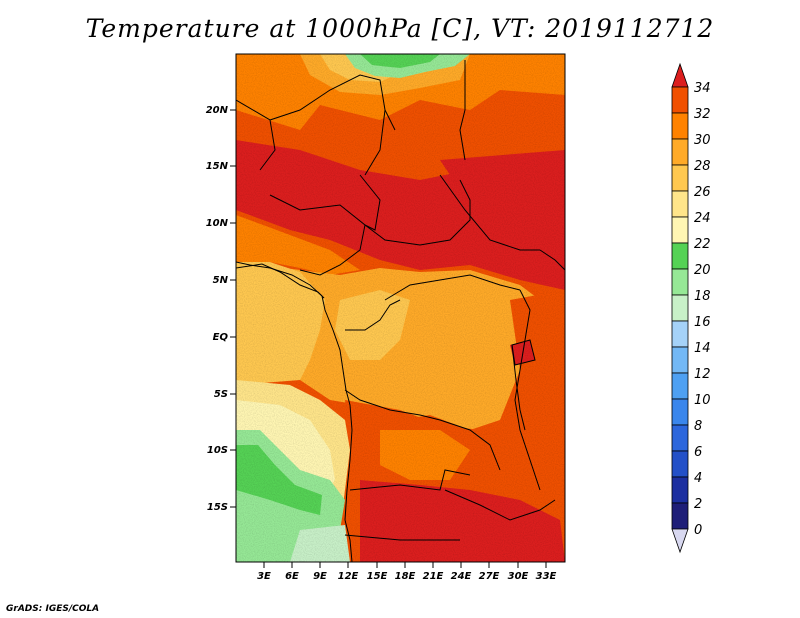 Image resolution: width=800 pixels, height=618 pixels. What do you see at coordinates (280, 281) in the screenshot?
I see `coastline-gulf` at bounding box center [280, 281].